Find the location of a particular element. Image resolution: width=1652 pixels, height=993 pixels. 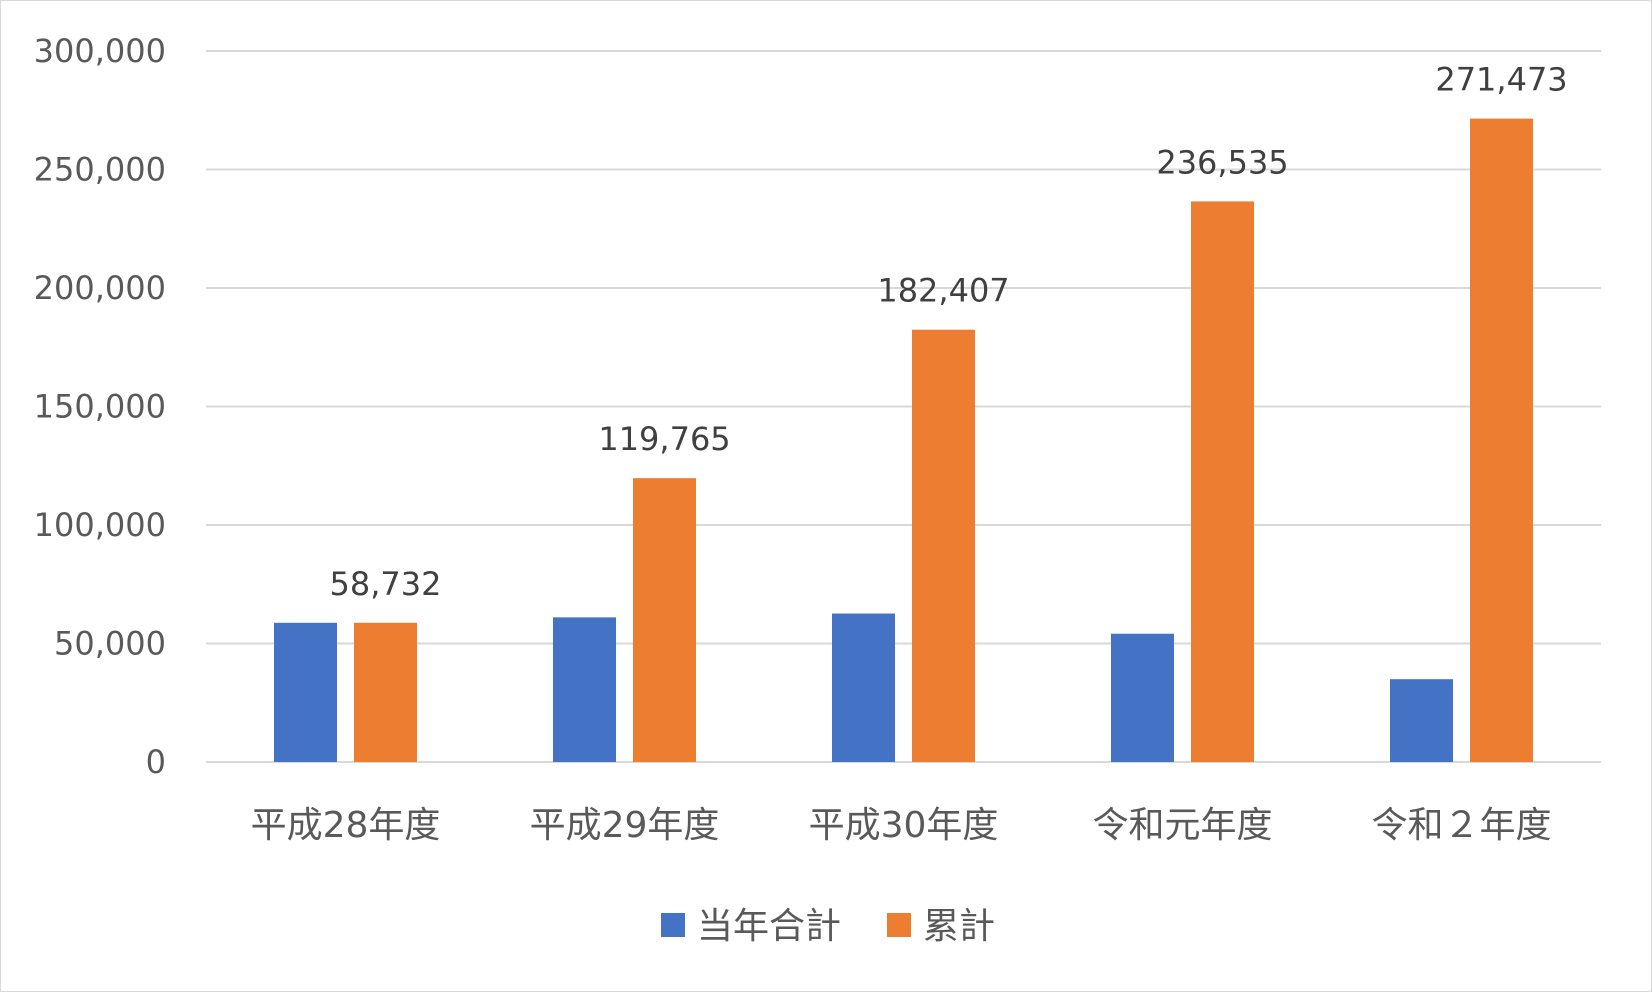

x-category-label: 令和２年度 is located at coordinates (1461, 825).